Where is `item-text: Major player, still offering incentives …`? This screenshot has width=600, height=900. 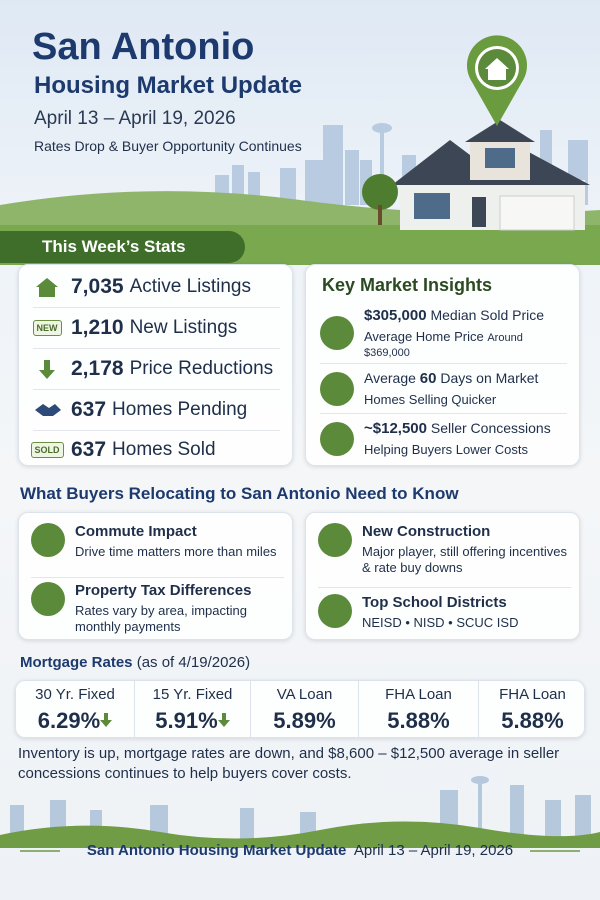 item-text: Major player, still offering incentives … is located at coordinates (464, 559).